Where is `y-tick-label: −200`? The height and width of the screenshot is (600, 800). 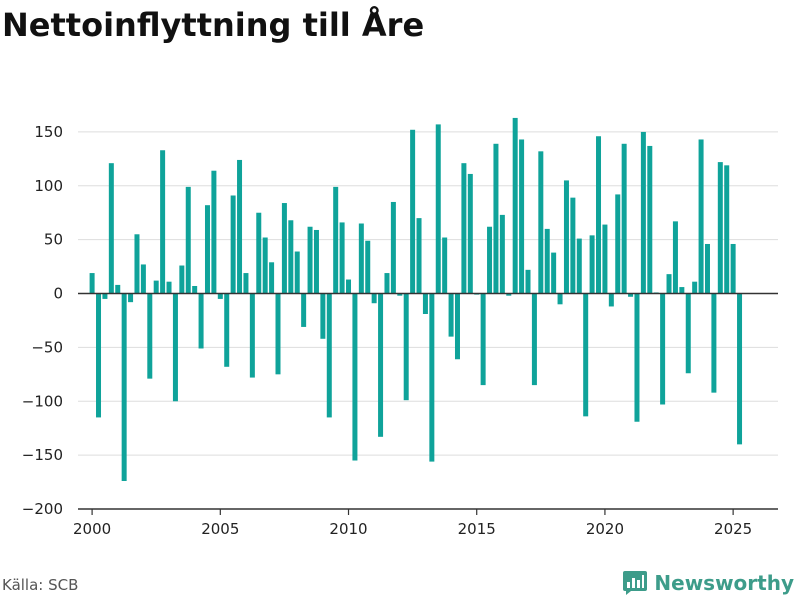
y-tick-label: −200 is located at coordinates (42, 509).